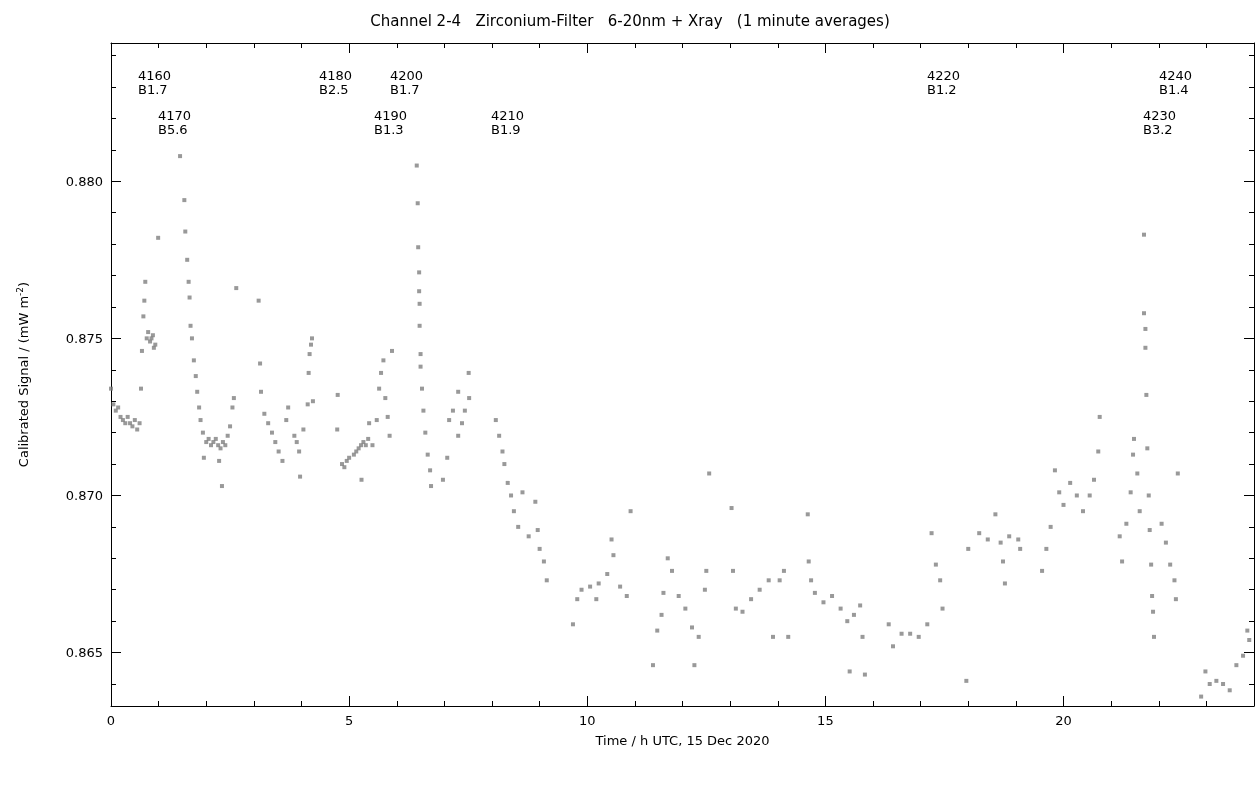  What do you see at coordinates (1063, 720) in the screenshot?
I see `x-tick-label: 20` at bounding box center [1063, 720].